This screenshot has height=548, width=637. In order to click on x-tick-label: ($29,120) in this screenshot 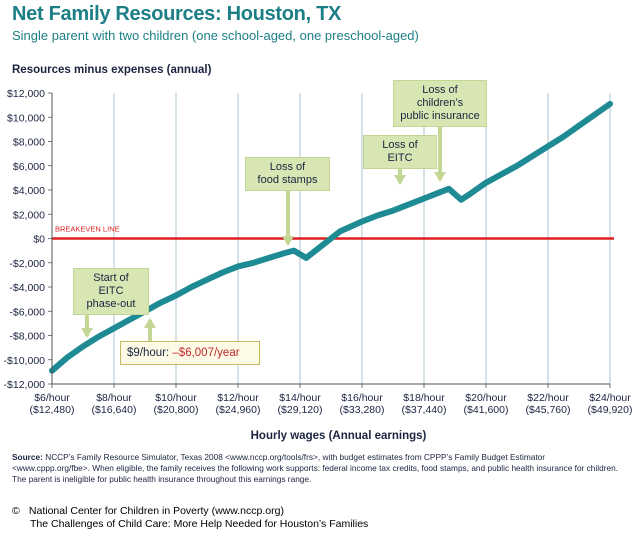, I will do `click(300, 410)`.